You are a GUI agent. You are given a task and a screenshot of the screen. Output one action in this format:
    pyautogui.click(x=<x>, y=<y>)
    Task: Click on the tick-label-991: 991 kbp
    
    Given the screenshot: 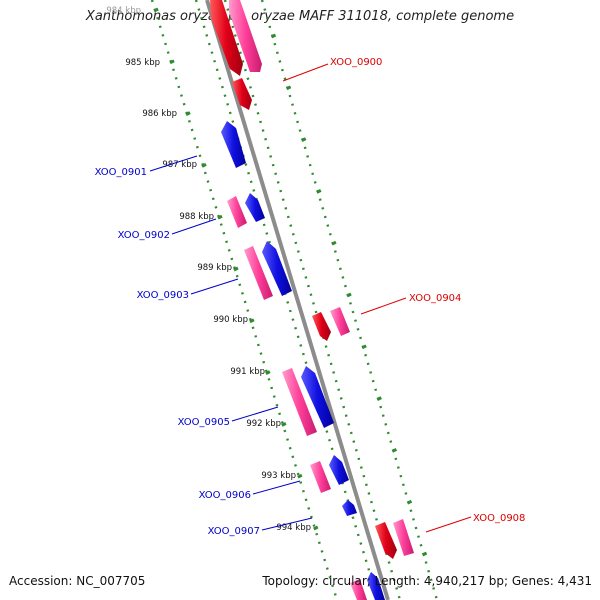 What is the action you would take?
    pyautogui.click(x=247, y=372)
    